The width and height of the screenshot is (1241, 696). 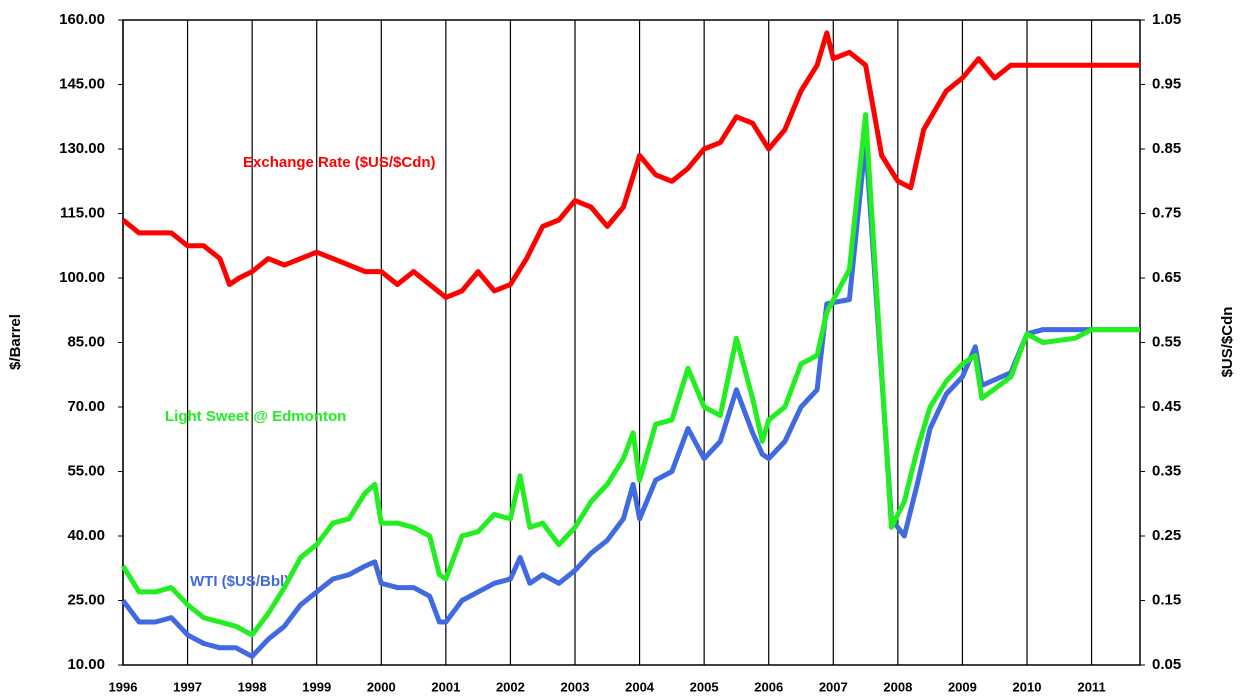 What do you see at coordinates (1166, 406) in the screenshot?
I see `y2-tick-label: 0.45` at bounding box center [1166, 406].